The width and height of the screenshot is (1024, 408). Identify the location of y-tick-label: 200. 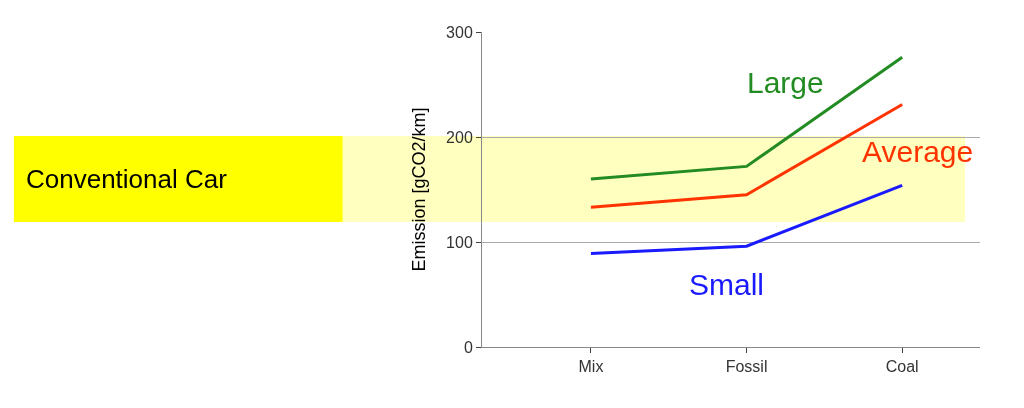
(459, 137).